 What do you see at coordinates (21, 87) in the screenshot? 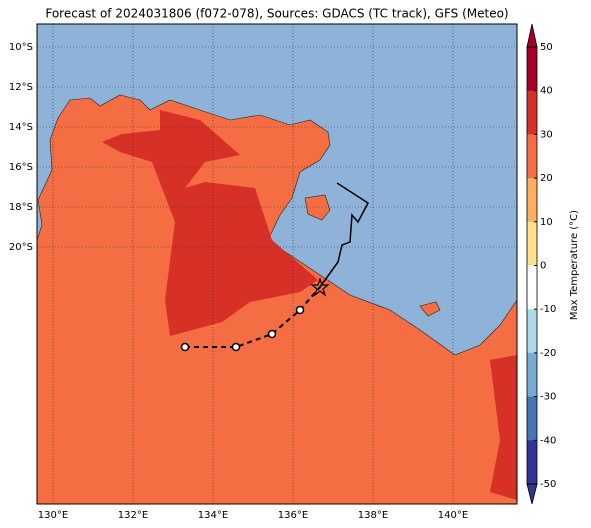
I see `lat-label: 12°S` at bounding box center [21, 87].